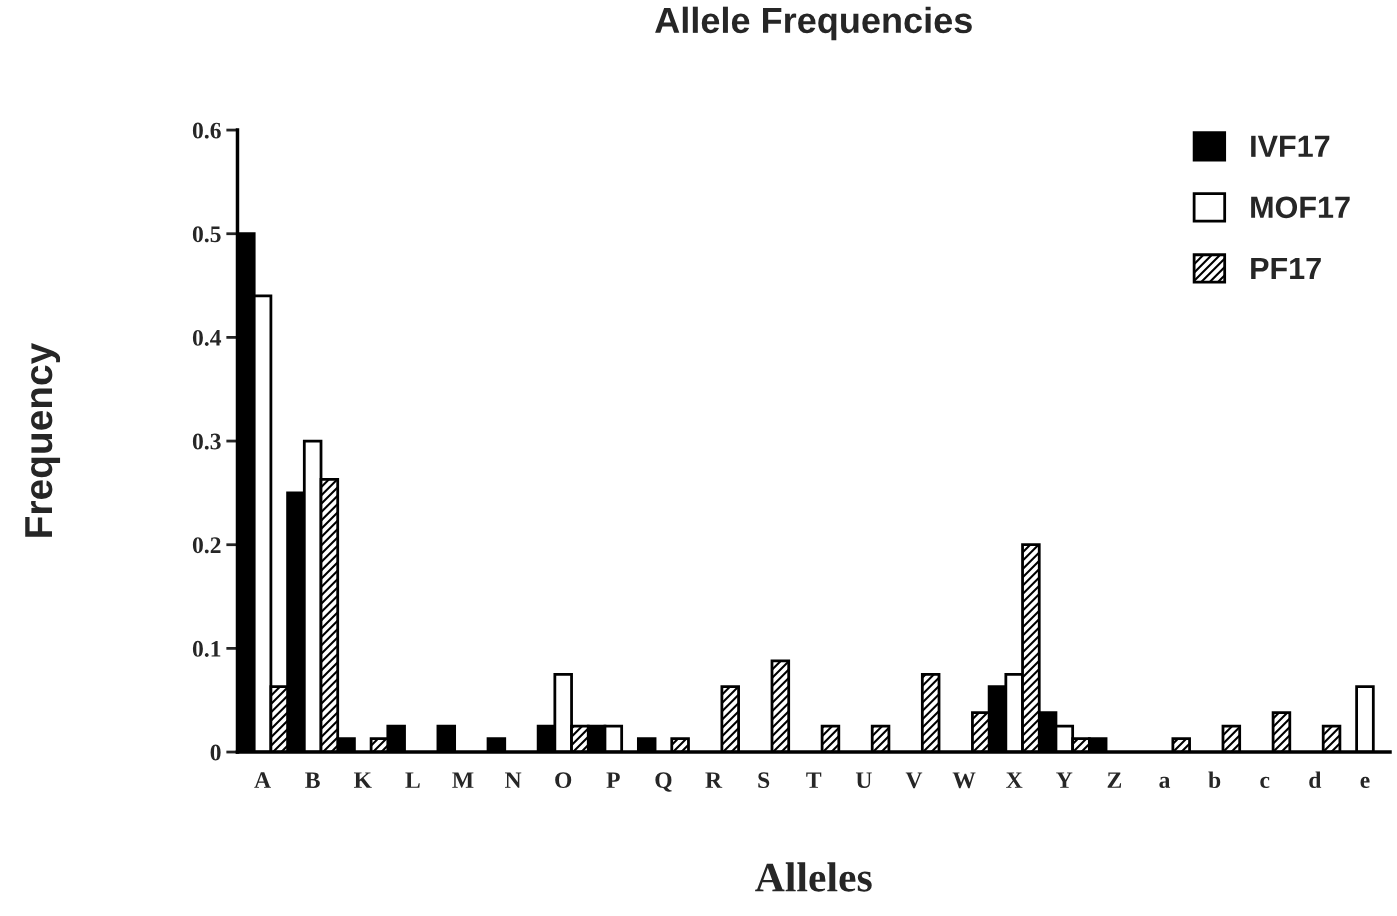 This screenshot has height=916, width=1397. Describe the element at coordinates (1290, 146) in the screenshot. I see `legend-label: IVF17` at that location.